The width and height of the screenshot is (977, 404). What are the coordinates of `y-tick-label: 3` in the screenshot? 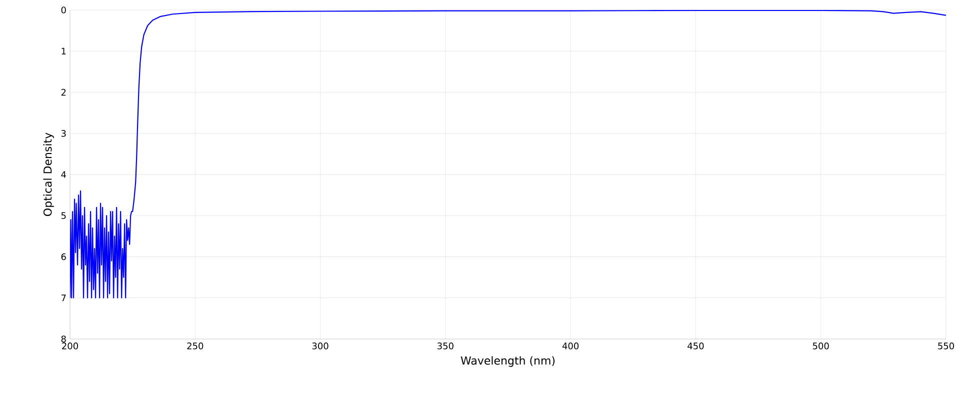 It's located at (63, 133).